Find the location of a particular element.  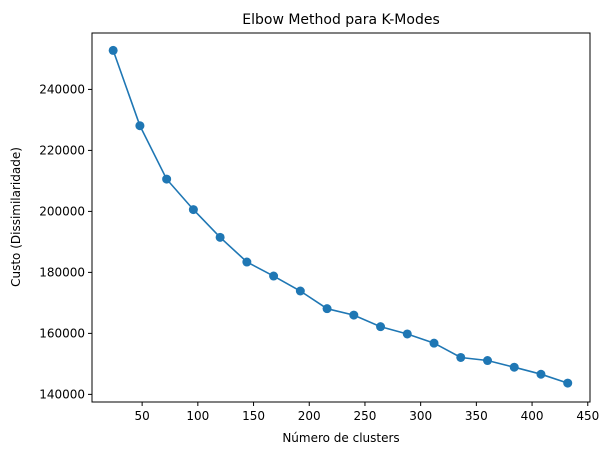

x-tick-label: 50 is located at coordinates (141, 416).